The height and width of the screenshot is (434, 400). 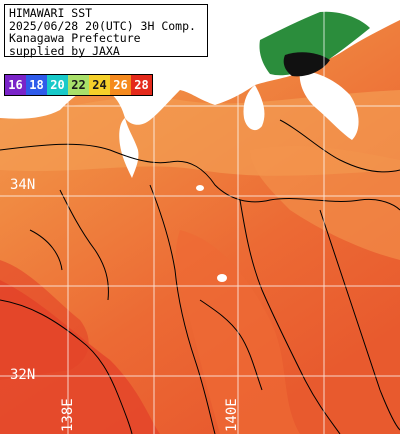 I want to click on legend-swatch-28: 28, so click(x=141, y=85).